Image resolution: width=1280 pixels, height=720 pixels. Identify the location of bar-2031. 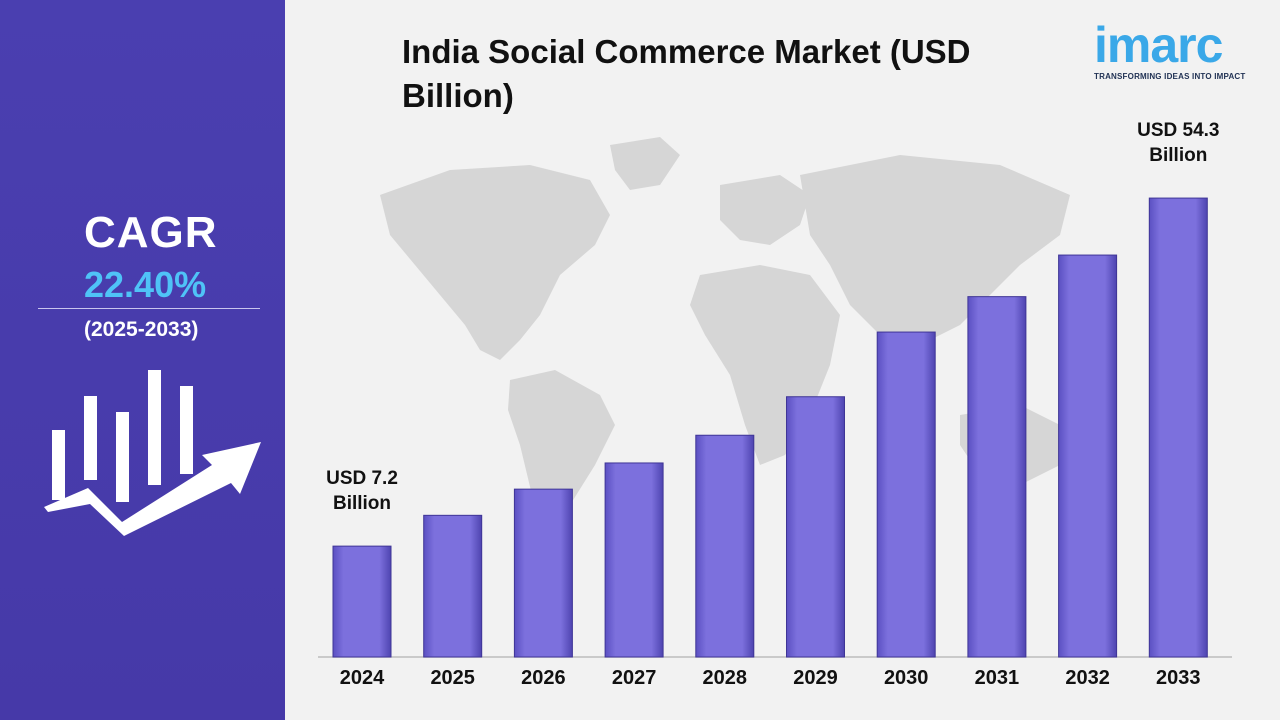
(997, 477).